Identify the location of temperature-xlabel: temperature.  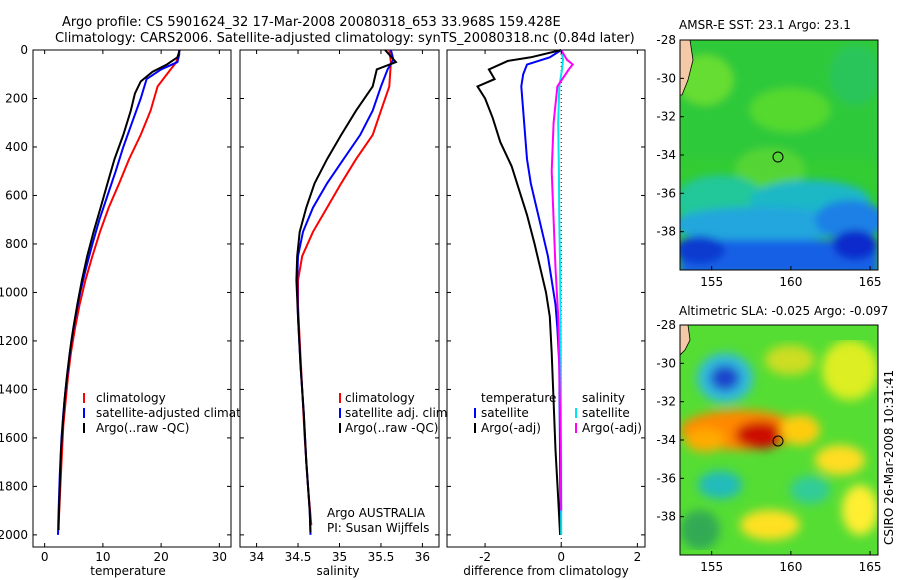
(127, 571).